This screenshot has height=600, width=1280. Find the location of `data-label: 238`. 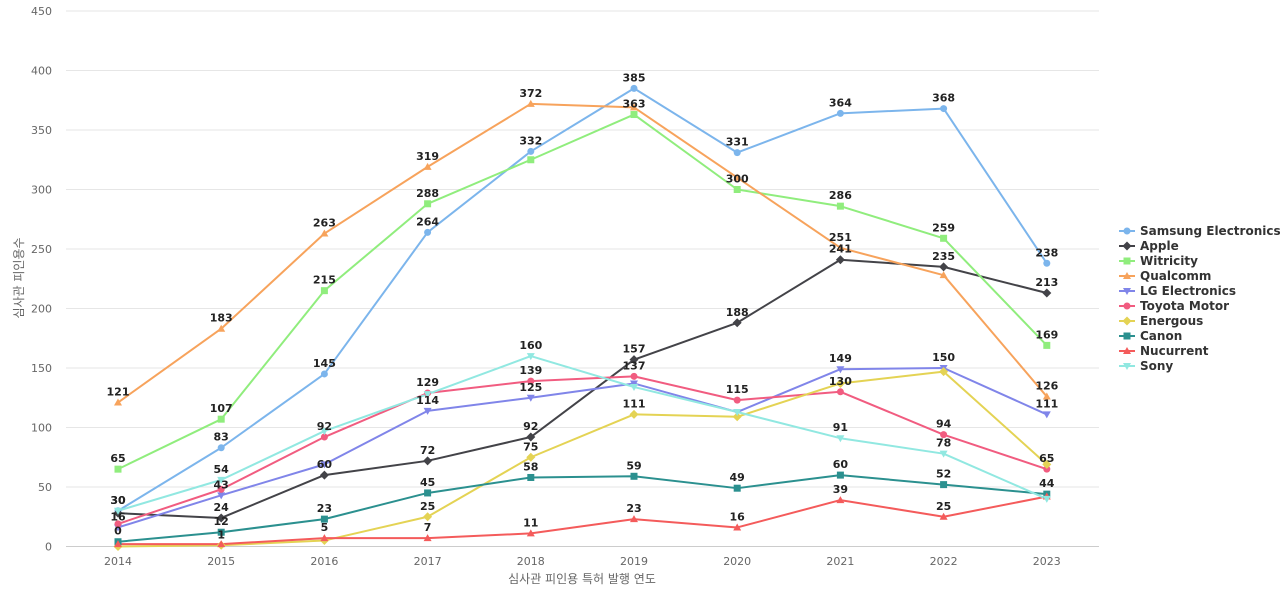

data-label: 238 is located at coordinates (1046, 252).